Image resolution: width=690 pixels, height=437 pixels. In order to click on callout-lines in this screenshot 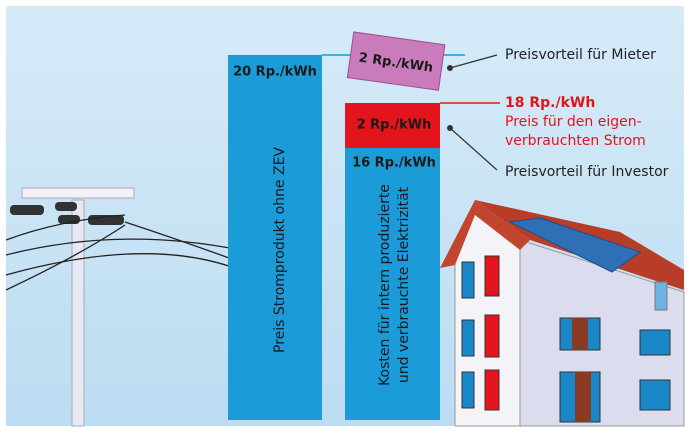, I will do `click(473, 112)`.